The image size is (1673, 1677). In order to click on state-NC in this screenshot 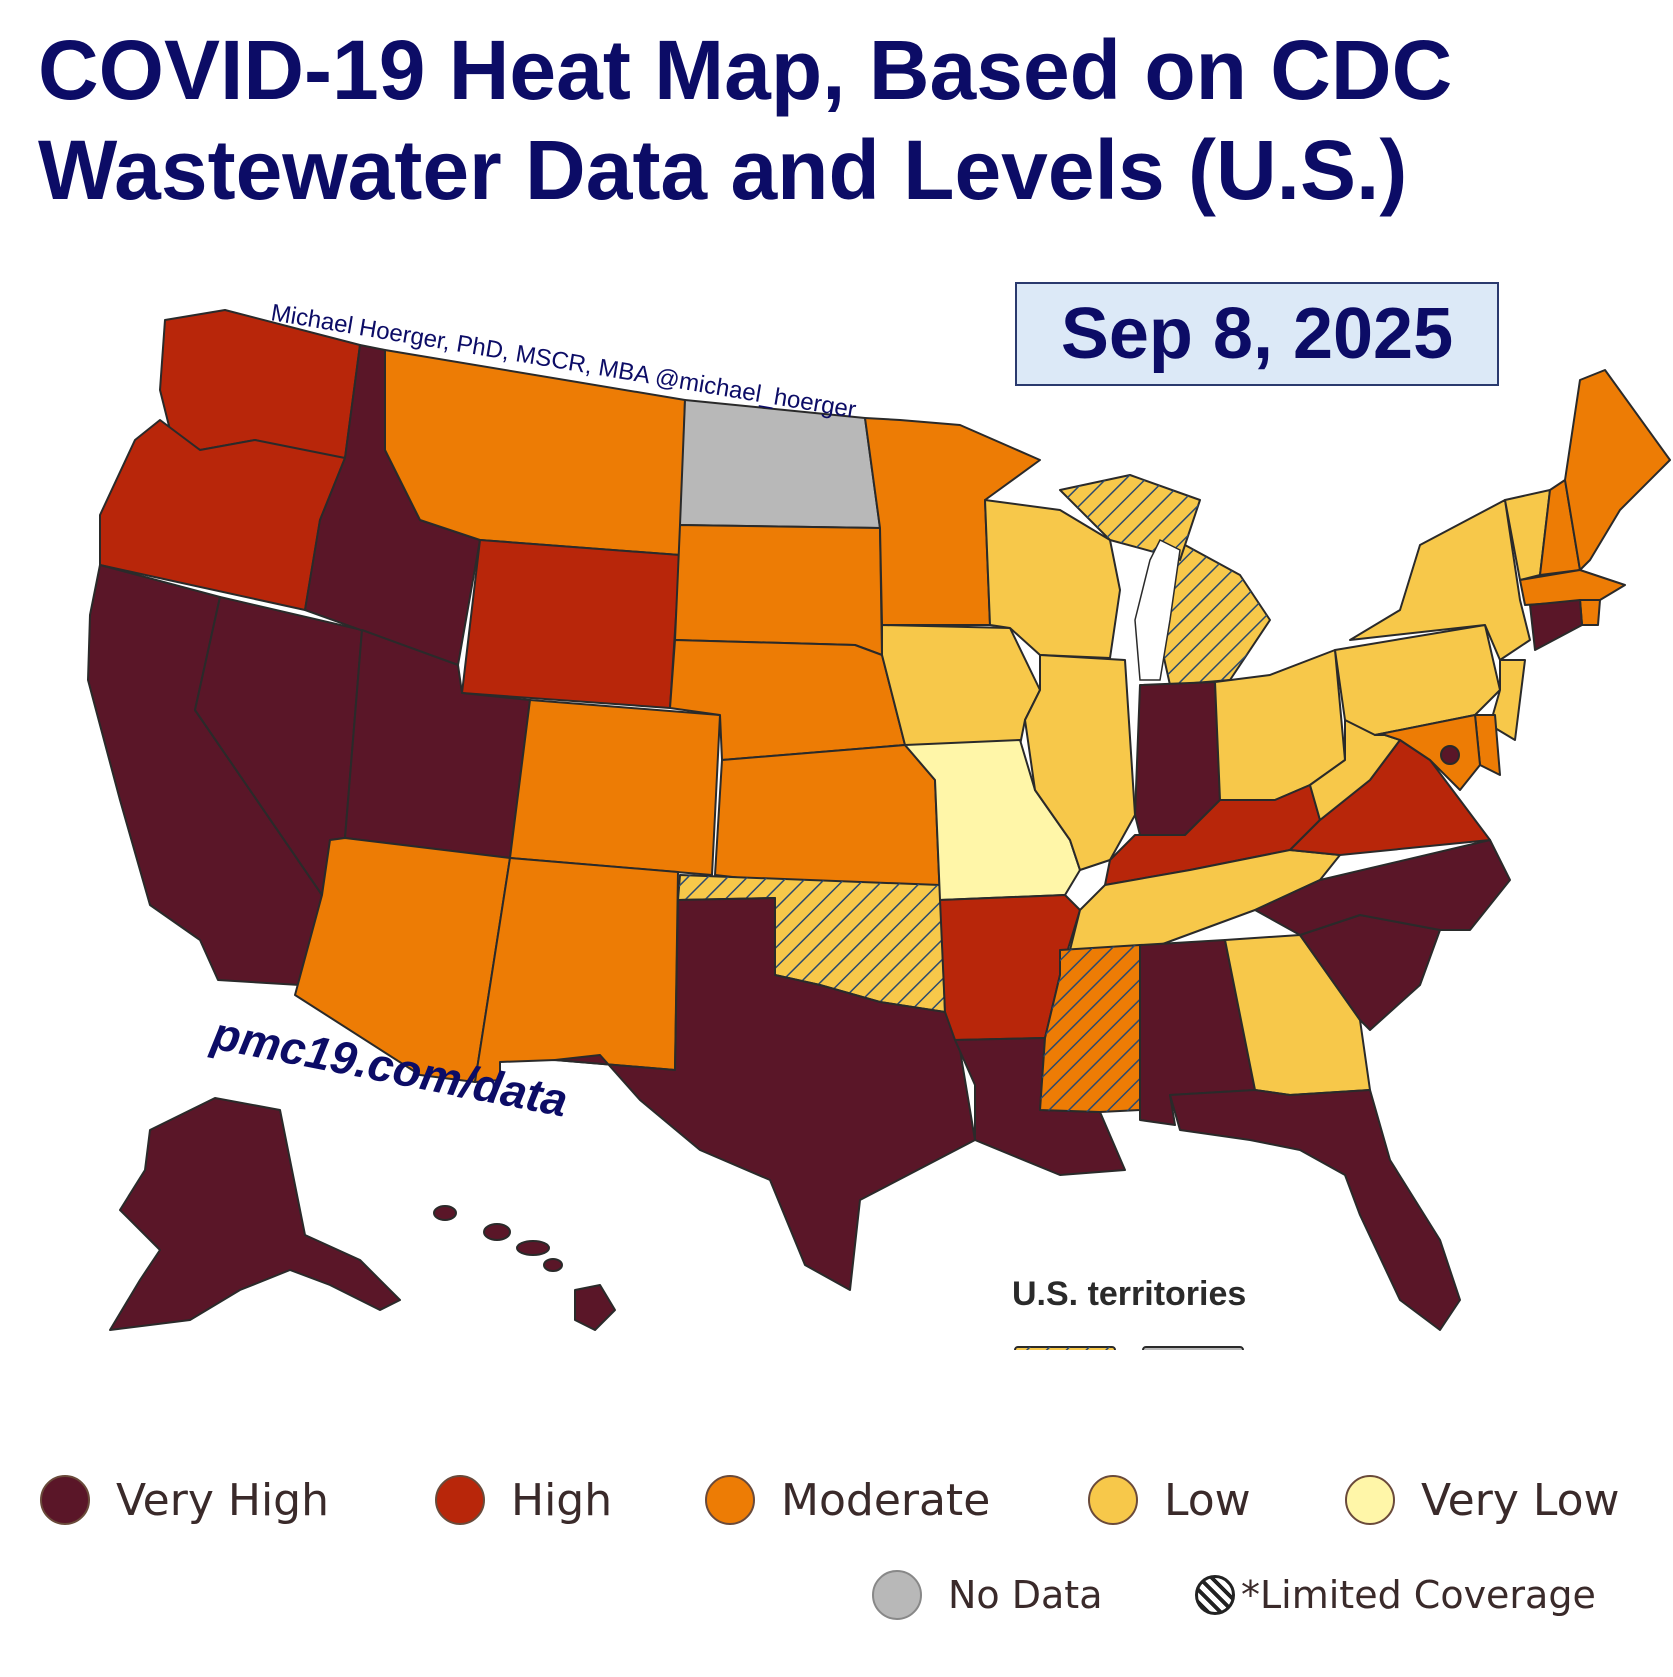, I will do `click(1382, 887)`.